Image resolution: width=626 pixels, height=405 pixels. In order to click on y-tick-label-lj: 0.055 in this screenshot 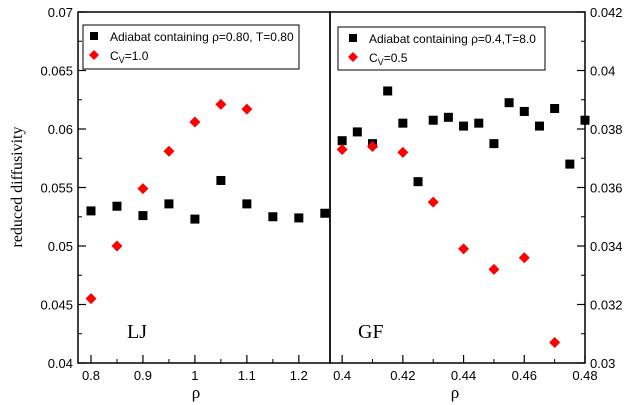, I will do `click(56, 188)`.